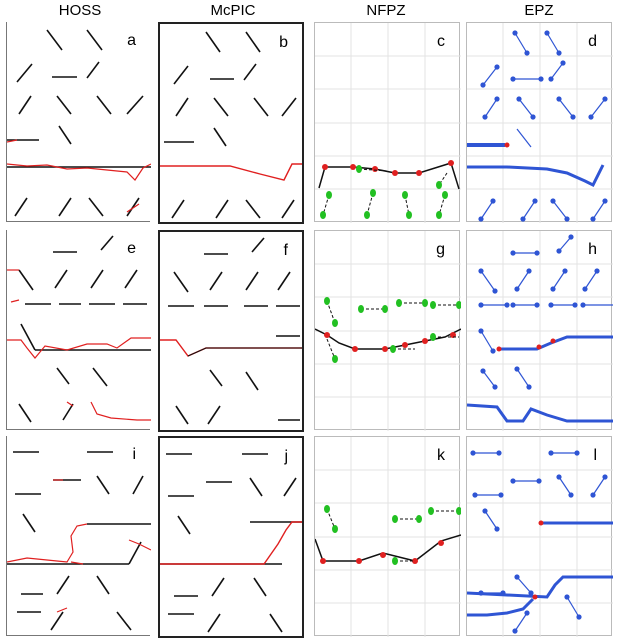 The width and height of the screenshot is (619, 643). I want to click on panel-i-drawing, so click(79, 541).